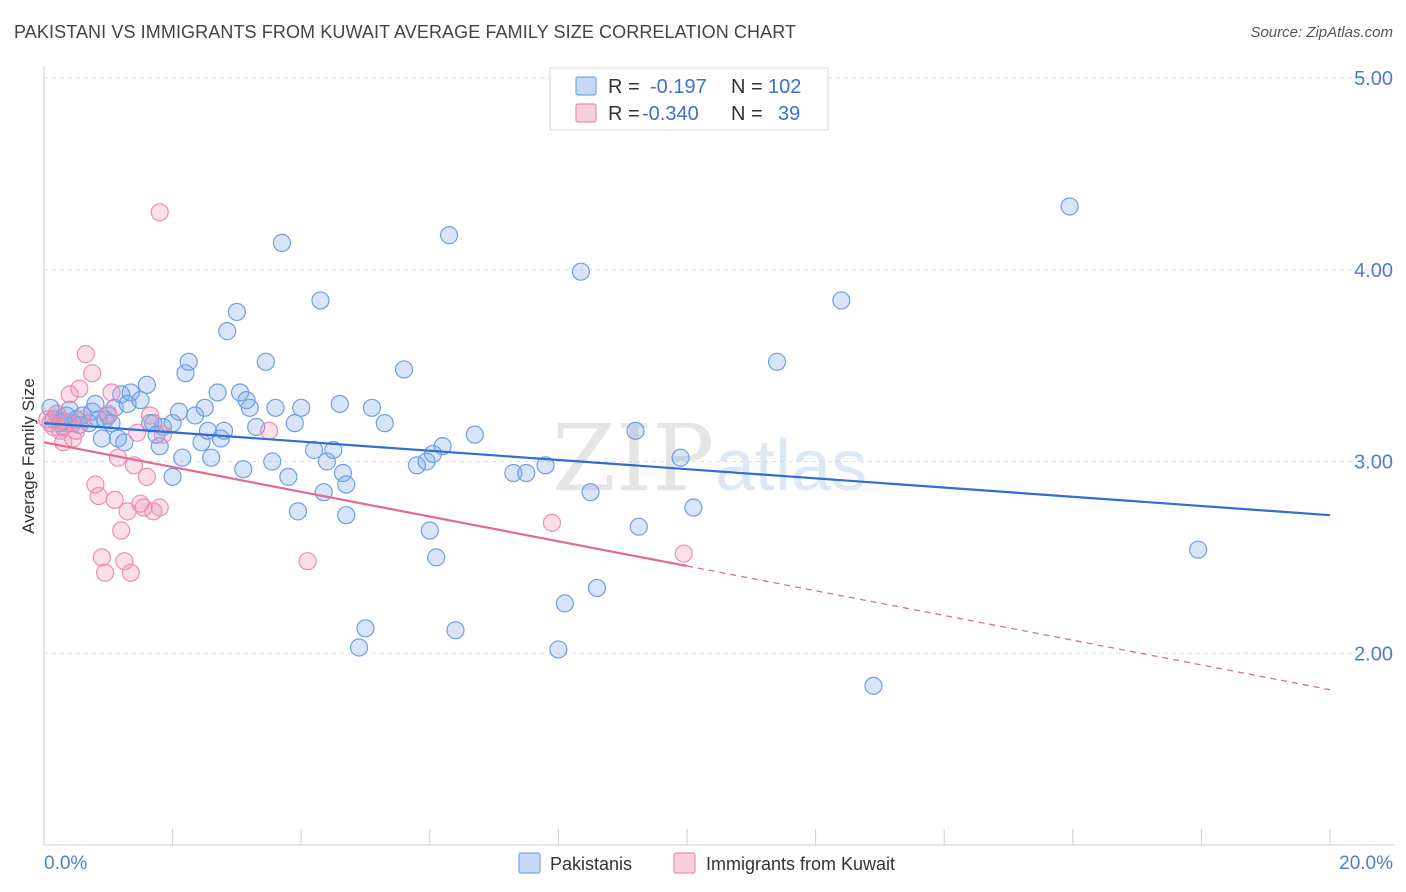 The image size is (1406, 892). What do you see at coordinates (791, 466) in the screenshot?
I see `watermark-atlas: atlas` at bounding box center [791, 466].